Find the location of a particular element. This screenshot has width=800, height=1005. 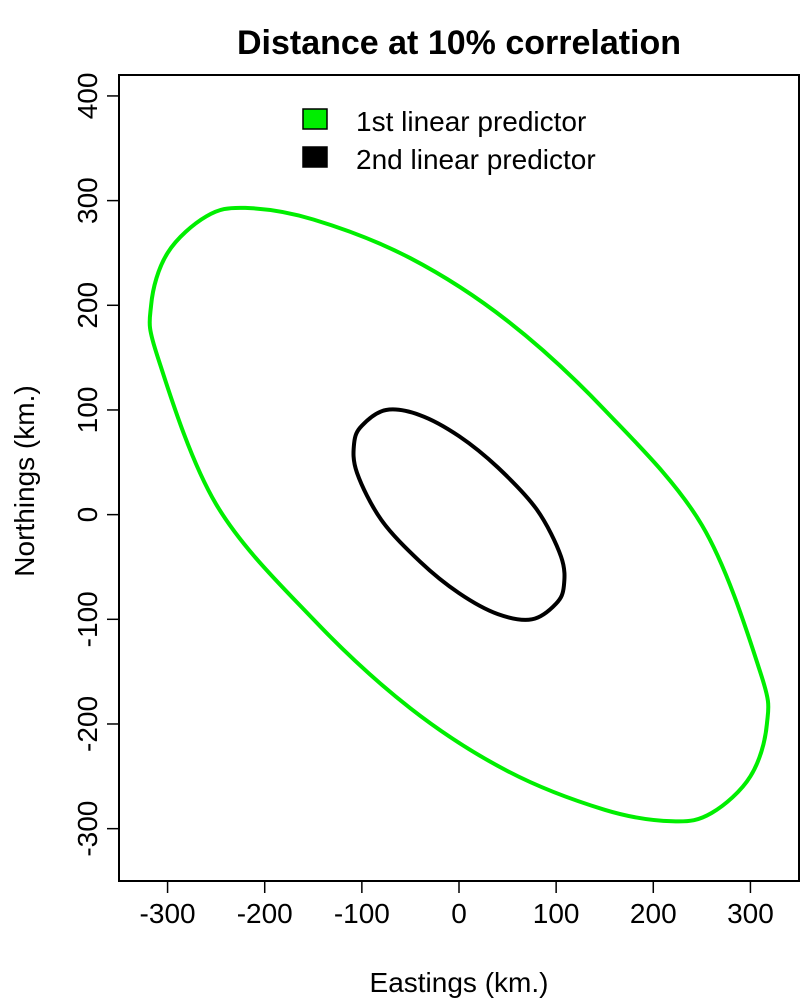

legend-swatch-1st-linear-predictor is located at coordinates (315, 119).